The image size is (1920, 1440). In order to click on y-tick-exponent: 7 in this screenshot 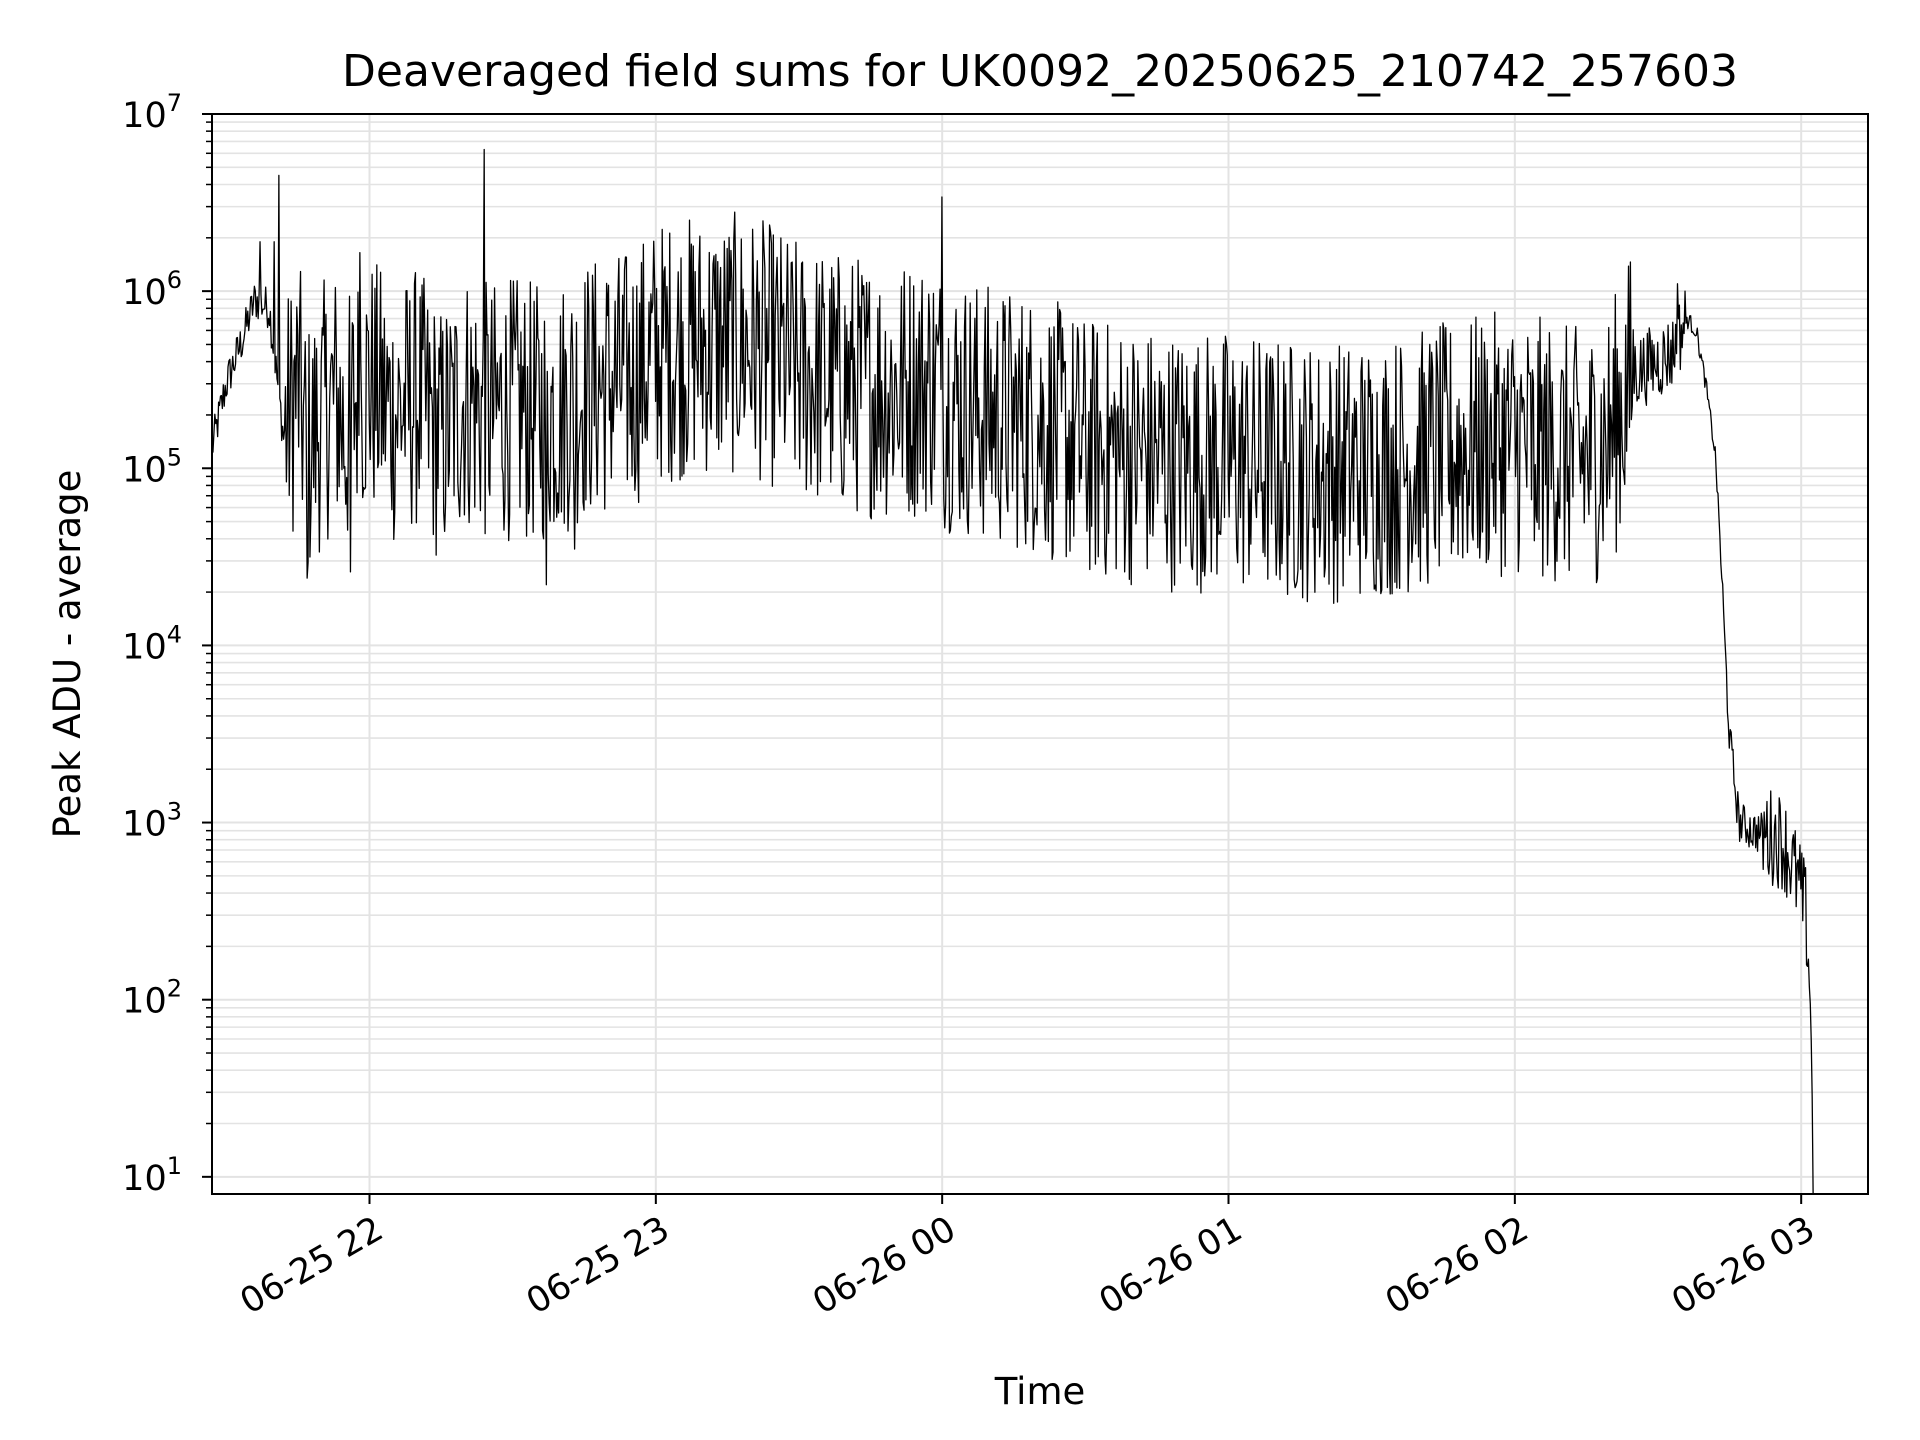, I will do `click(174, 103)`.